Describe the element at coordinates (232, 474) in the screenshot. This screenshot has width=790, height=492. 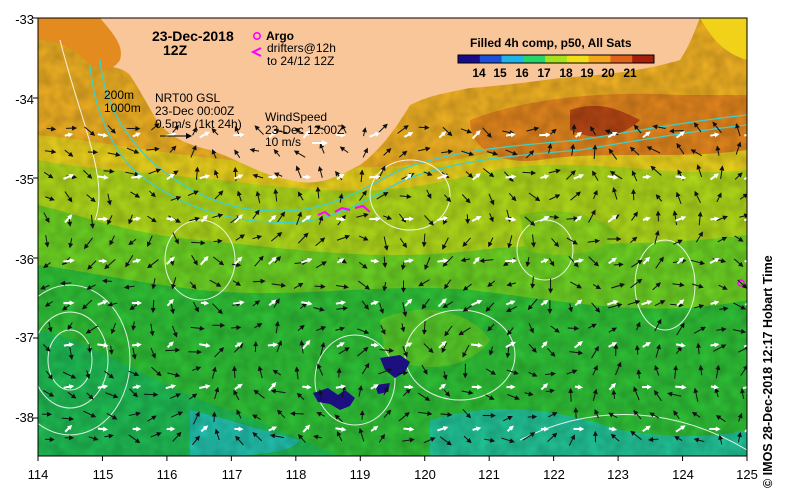
I see `lon-label: 117` at that location.